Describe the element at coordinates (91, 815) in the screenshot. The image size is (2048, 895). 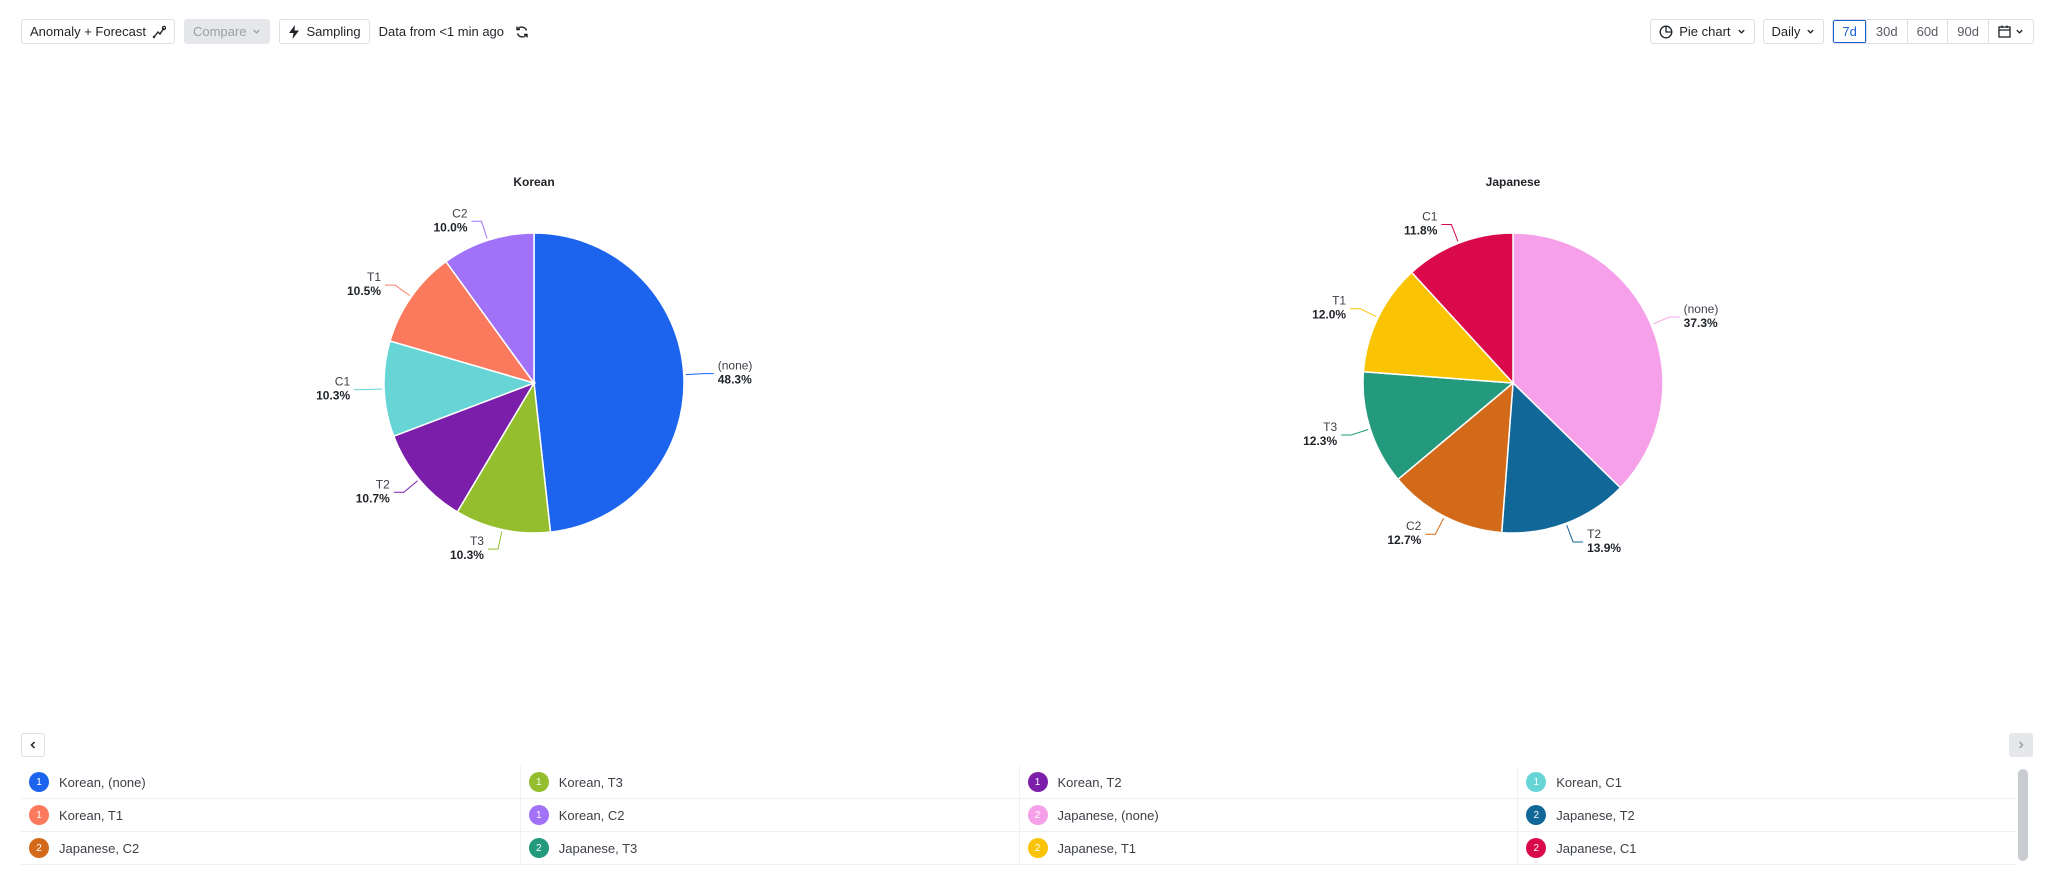
I see `legend-label: Korean, T1` at that location.